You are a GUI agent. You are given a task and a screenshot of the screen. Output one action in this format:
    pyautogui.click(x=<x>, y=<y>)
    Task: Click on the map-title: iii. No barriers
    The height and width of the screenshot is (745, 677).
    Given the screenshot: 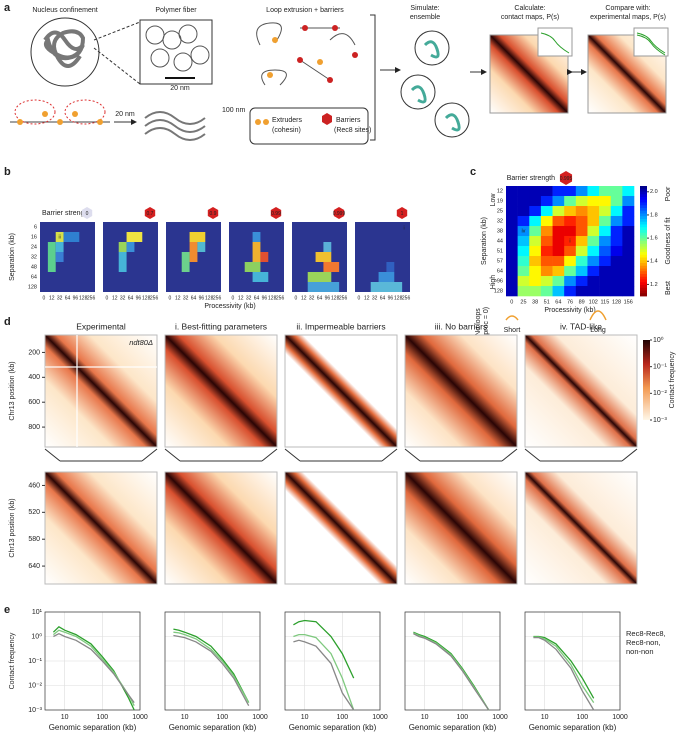 What is the action you would take?
    pyautogui.click(x=461, y=326)
    